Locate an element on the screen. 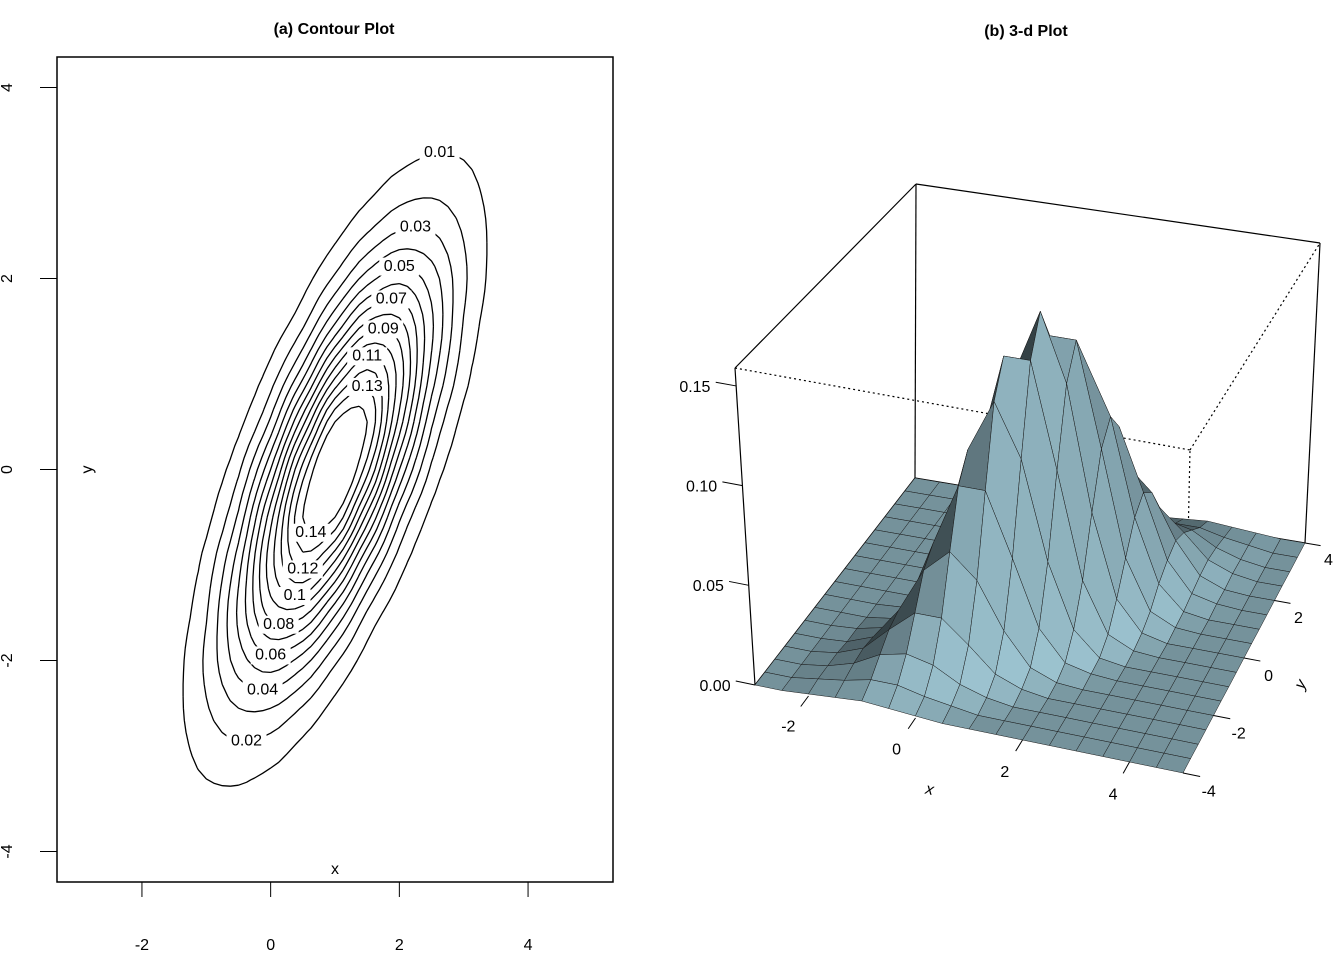 The image size is (1344, 960). contour-label: 0.07 is located at coordinates (391, 299).